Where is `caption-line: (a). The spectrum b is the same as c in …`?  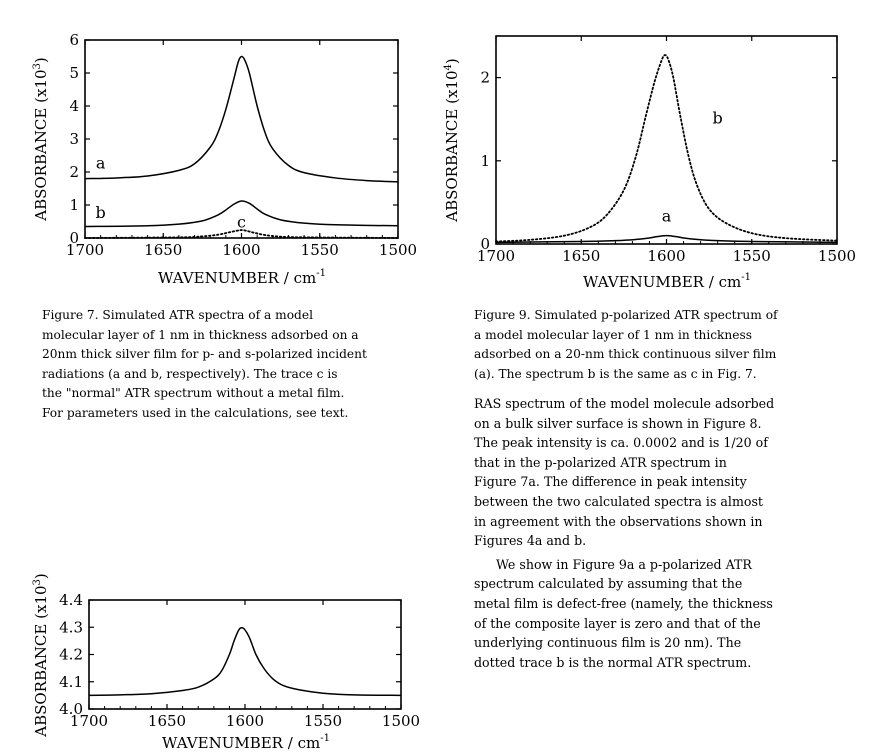 caption-line: (a). The spectrum b is the same as c in … is located at coordinates (615, 373).